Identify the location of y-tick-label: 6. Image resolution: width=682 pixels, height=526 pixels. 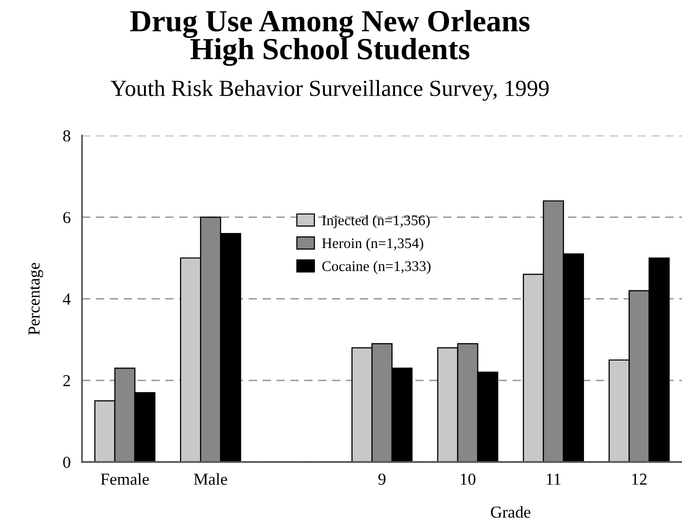
(66, 218).